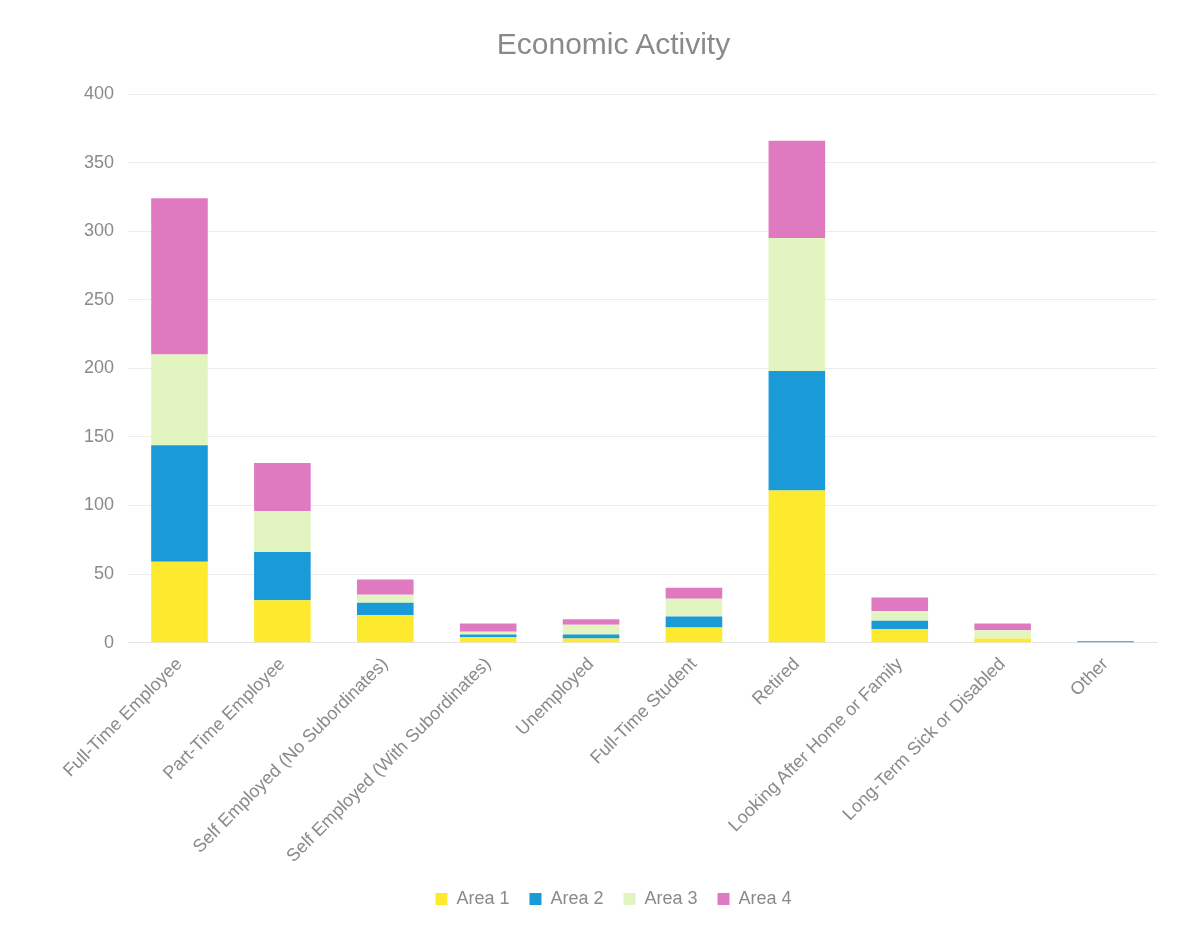  What do you see at coordinates (671, 897) in the screenshot?
I see `legend-label: Area 3` at bounding box center [671, 897].